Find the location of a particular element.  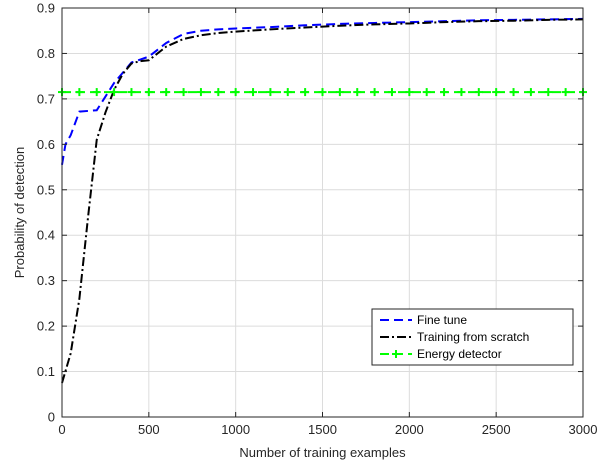

y-tick-label: 0.1 is located at coordinates (46, 371).